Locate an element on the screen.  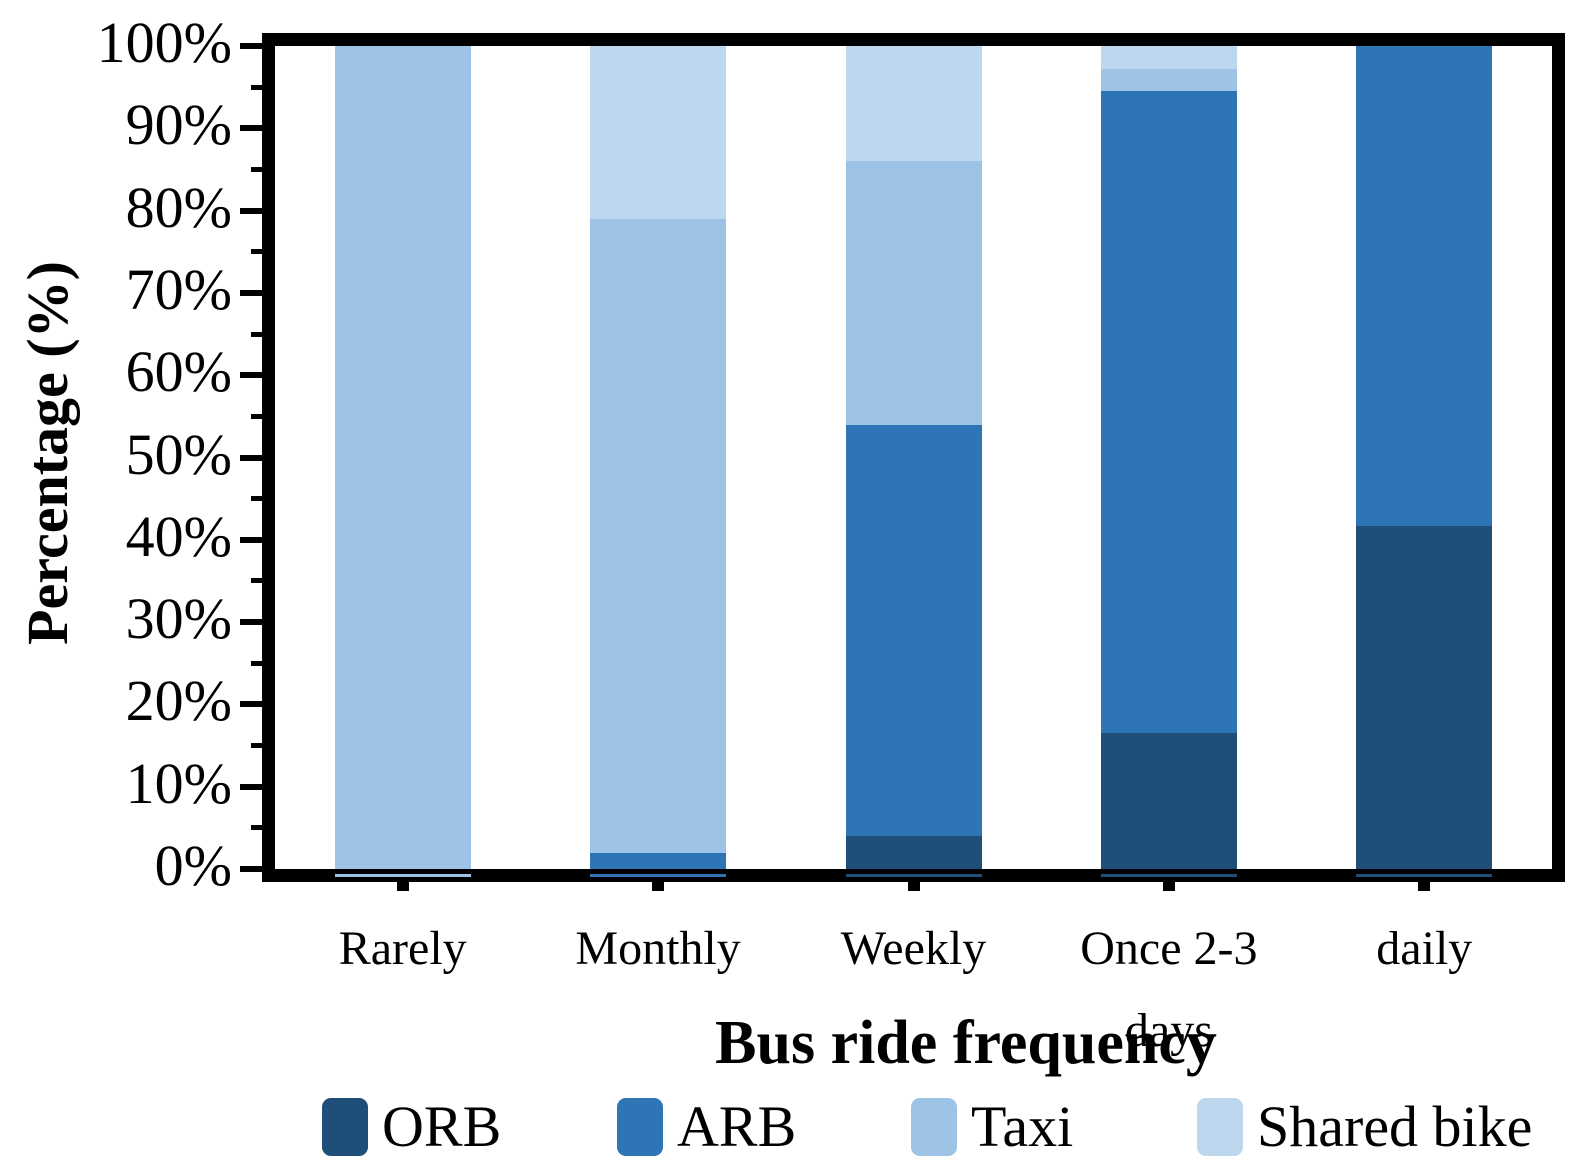
y-axis-tick-label: 70% is located at coordinates (178, 289).